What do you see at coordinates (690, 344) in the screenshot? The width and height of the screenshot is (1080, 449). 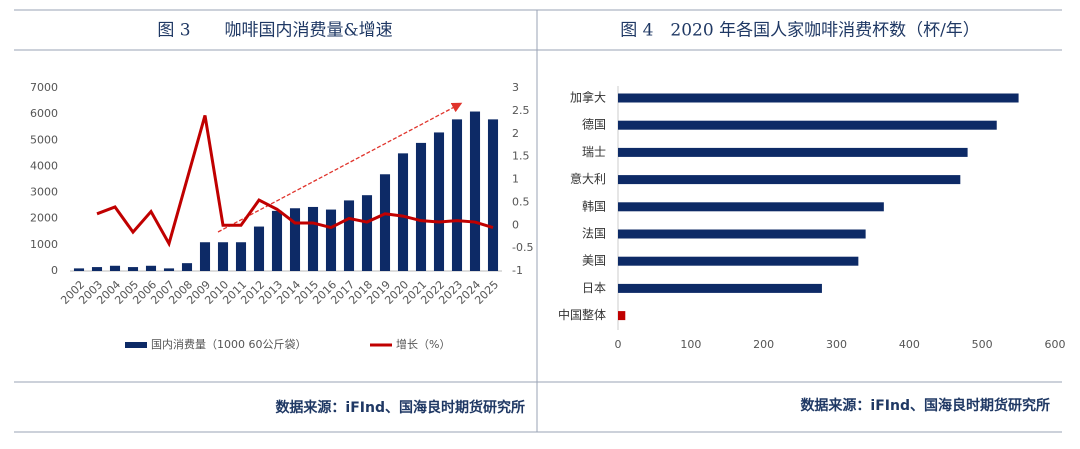 I see `x-tick-label: 100` at bounding box center [690, 344].